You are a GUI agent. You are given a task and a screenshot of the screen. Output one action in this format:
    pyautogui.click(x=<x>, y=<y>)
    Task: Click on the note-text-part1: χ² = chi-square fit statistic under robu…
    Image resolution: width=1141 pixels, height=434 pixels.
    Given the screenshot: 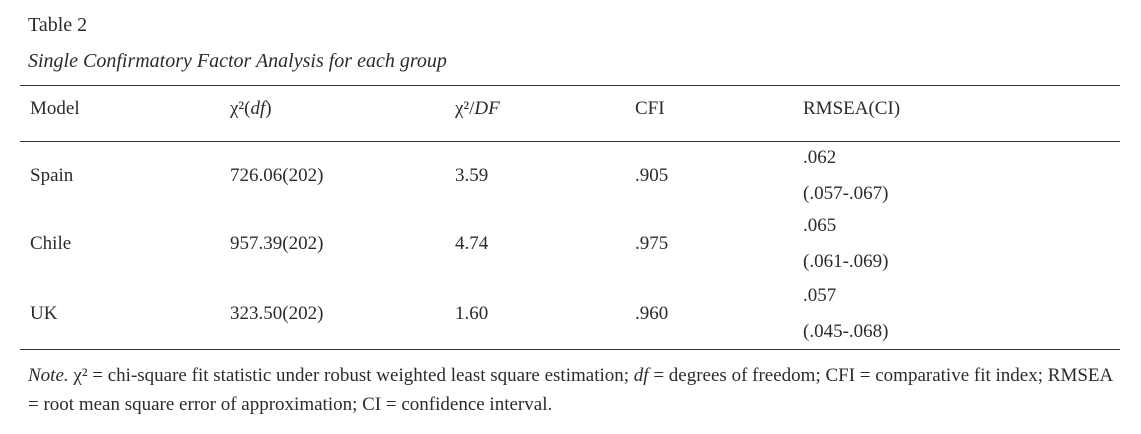 What is the action you would take?
    pyautogui.click(x=351, y=375)
    